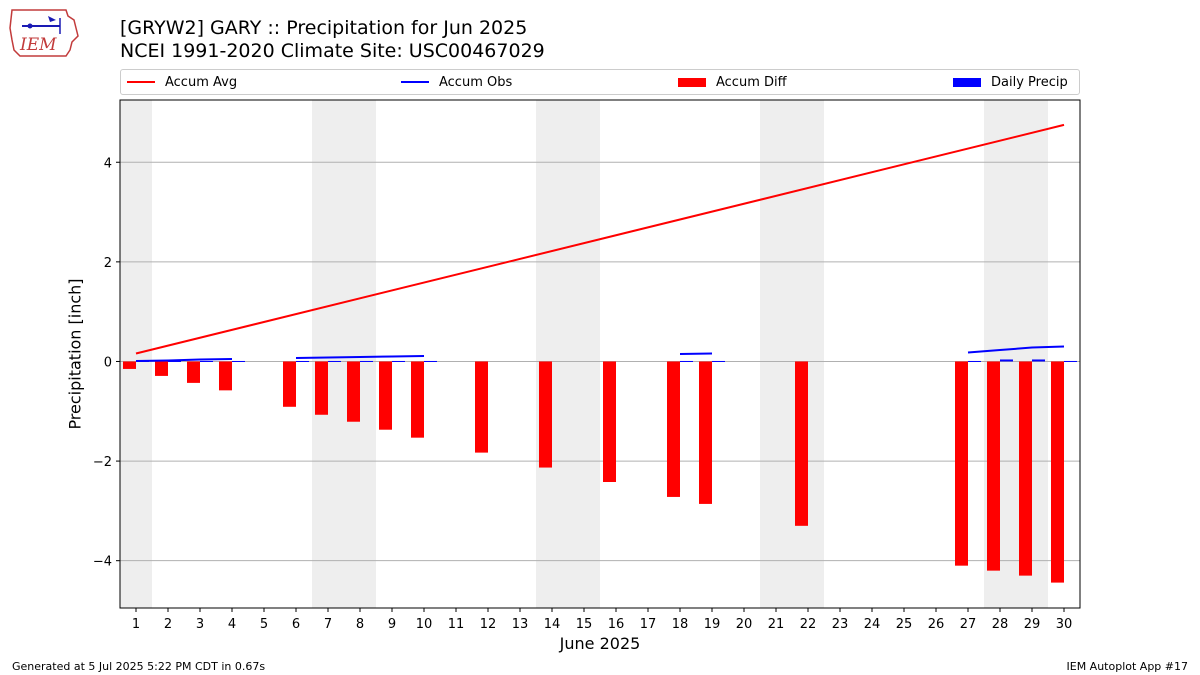  What do you see at coordinates (840, 624) in the screenshot?
I see `x-tick-label: 23` at bounding box center [840, 624].